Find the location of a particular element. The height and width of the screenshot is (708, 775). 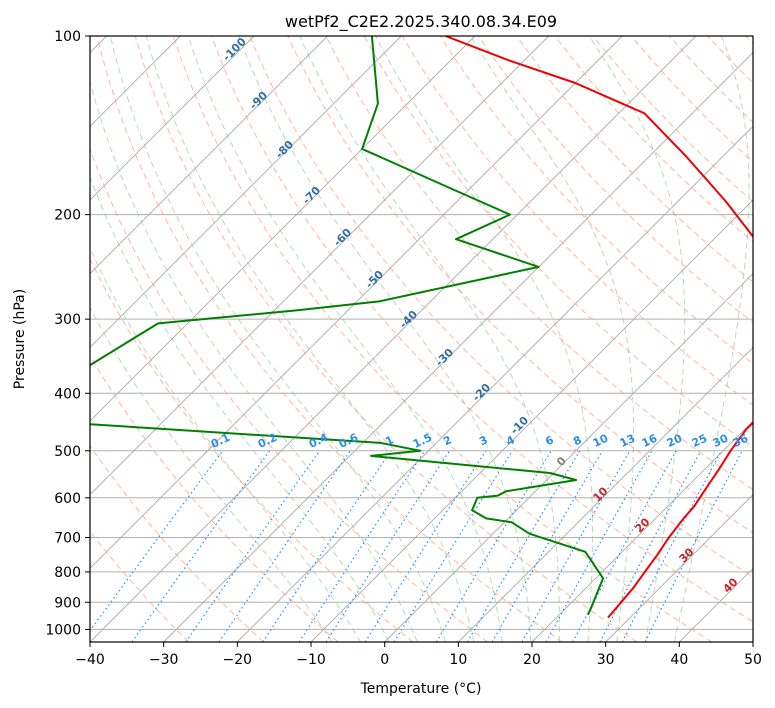

moist-adiabat-label: 0 is located at coordinates (561, 461).